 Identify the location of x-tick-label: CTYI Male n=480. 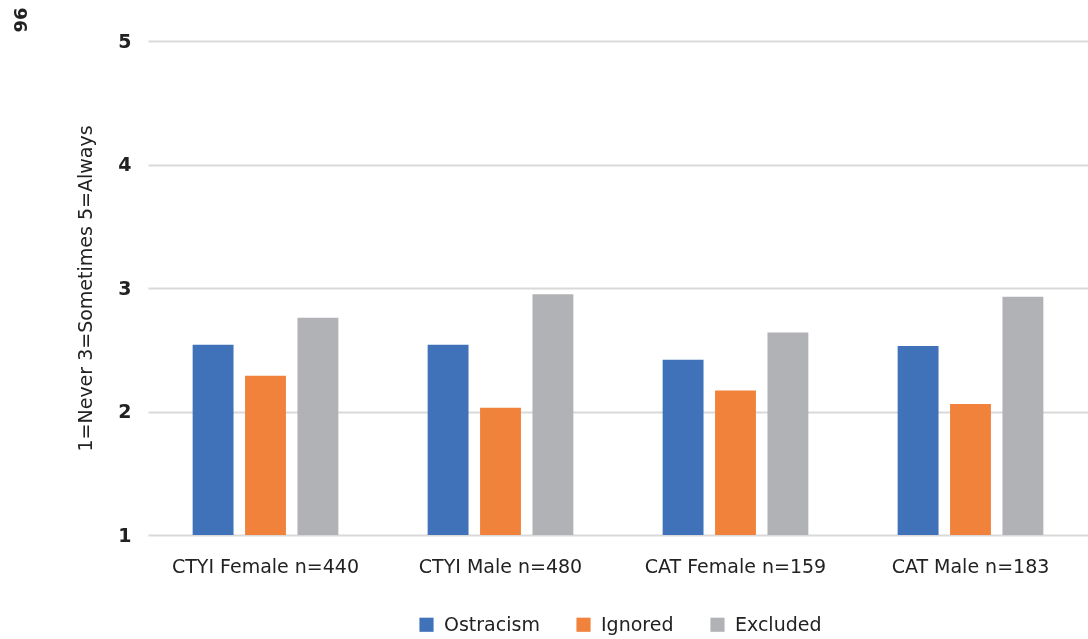
(500, 565).